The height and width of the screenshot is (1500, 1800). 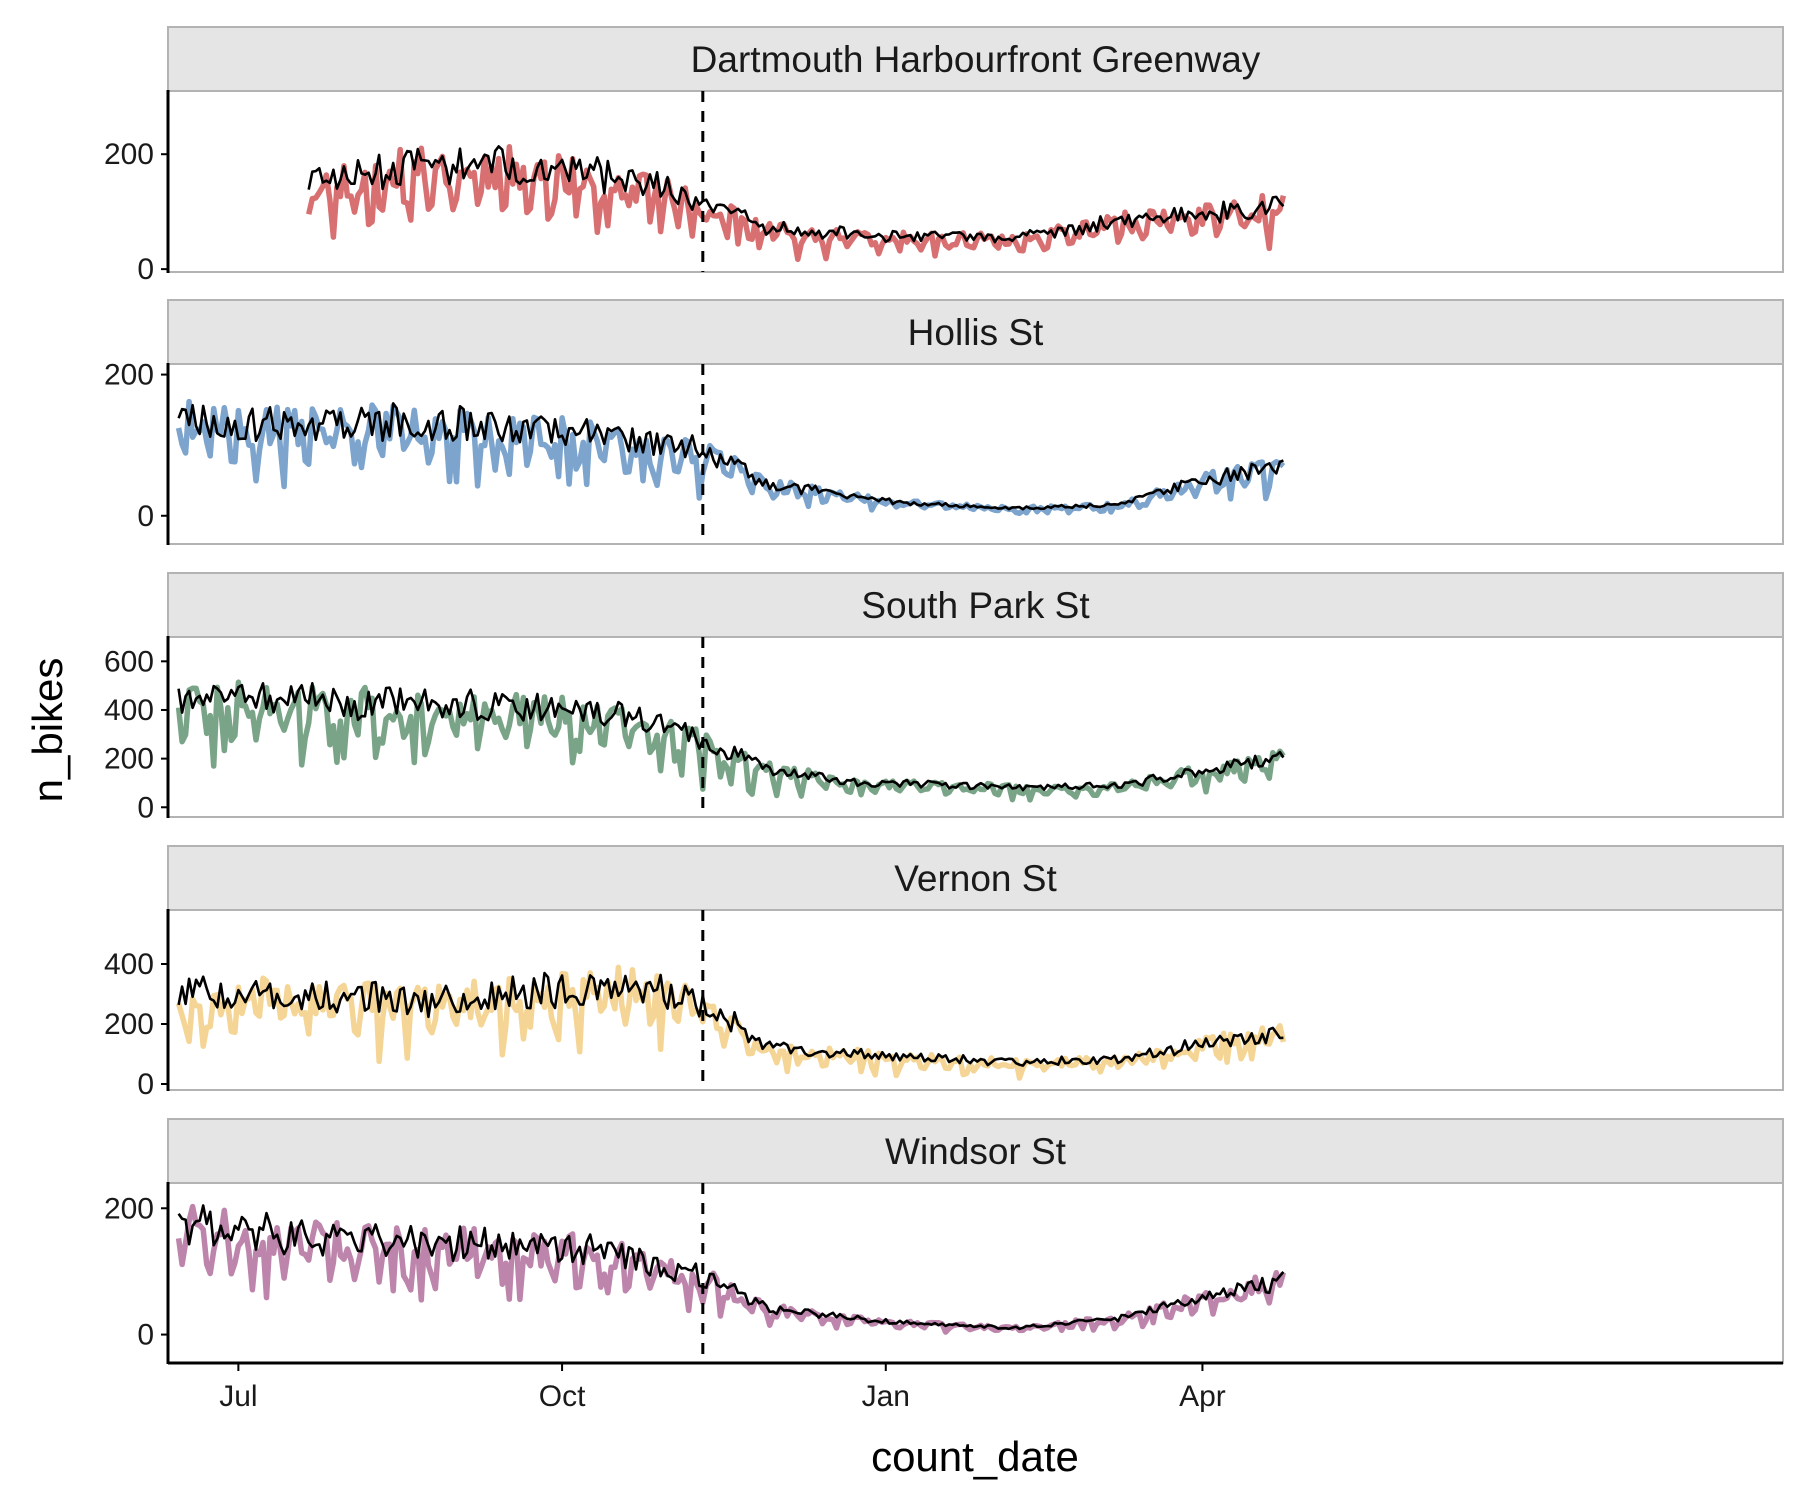 What do you see at coordinates (975, 1456) in the screenshot?
I see `x-axis-title: count_date` at bounding box center [975, 1456].